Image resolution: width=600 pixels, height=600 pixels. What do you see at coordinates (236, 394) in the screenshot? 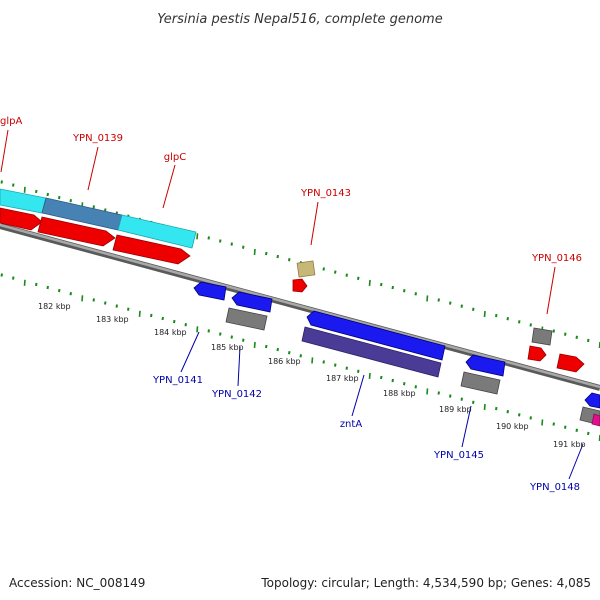
I see `gene-label-YPN_0142: YPN_0142` at bounding box center [236, 394].